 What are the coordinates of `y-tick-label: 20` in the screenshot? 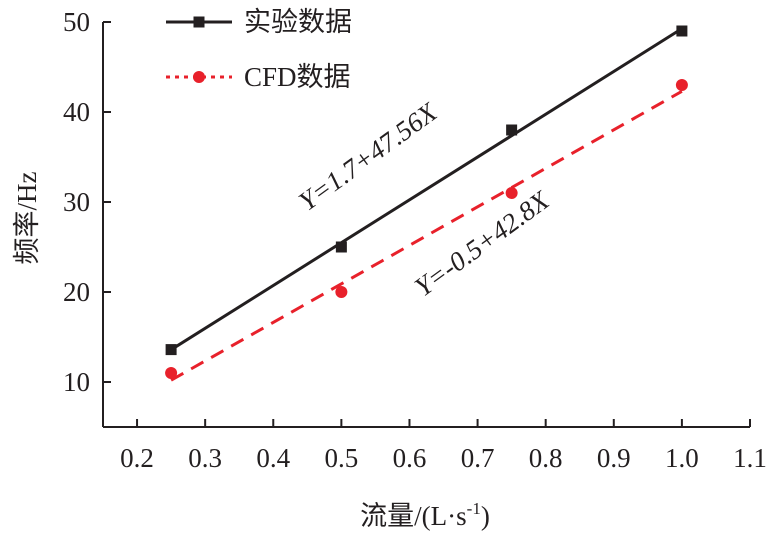 It's located at (76, 292).